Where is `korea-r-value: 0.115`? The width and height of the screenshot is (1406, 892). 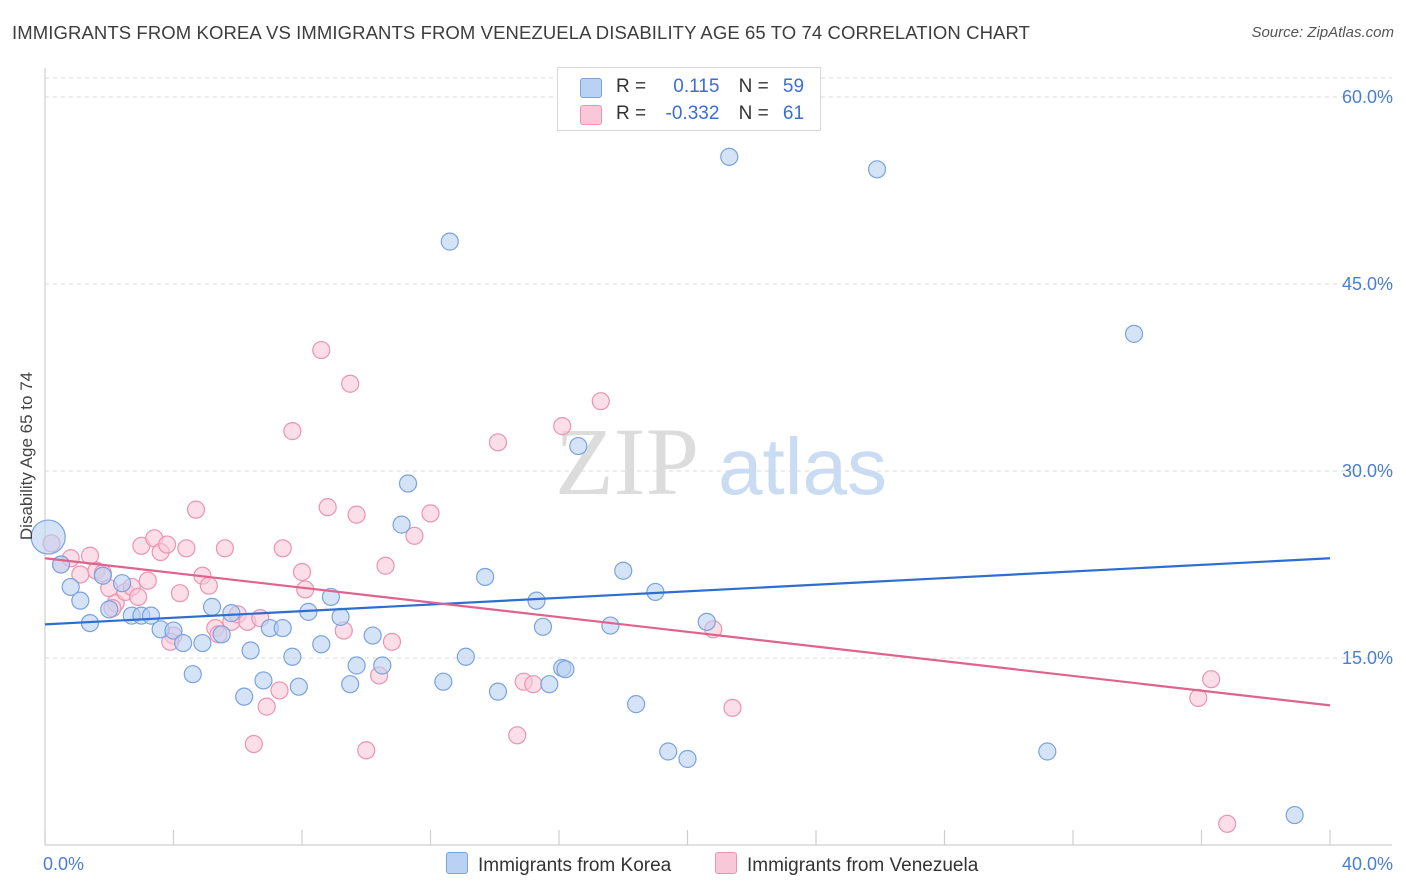
korea-r-value: 0.115 is located at coordinates (696, 86).